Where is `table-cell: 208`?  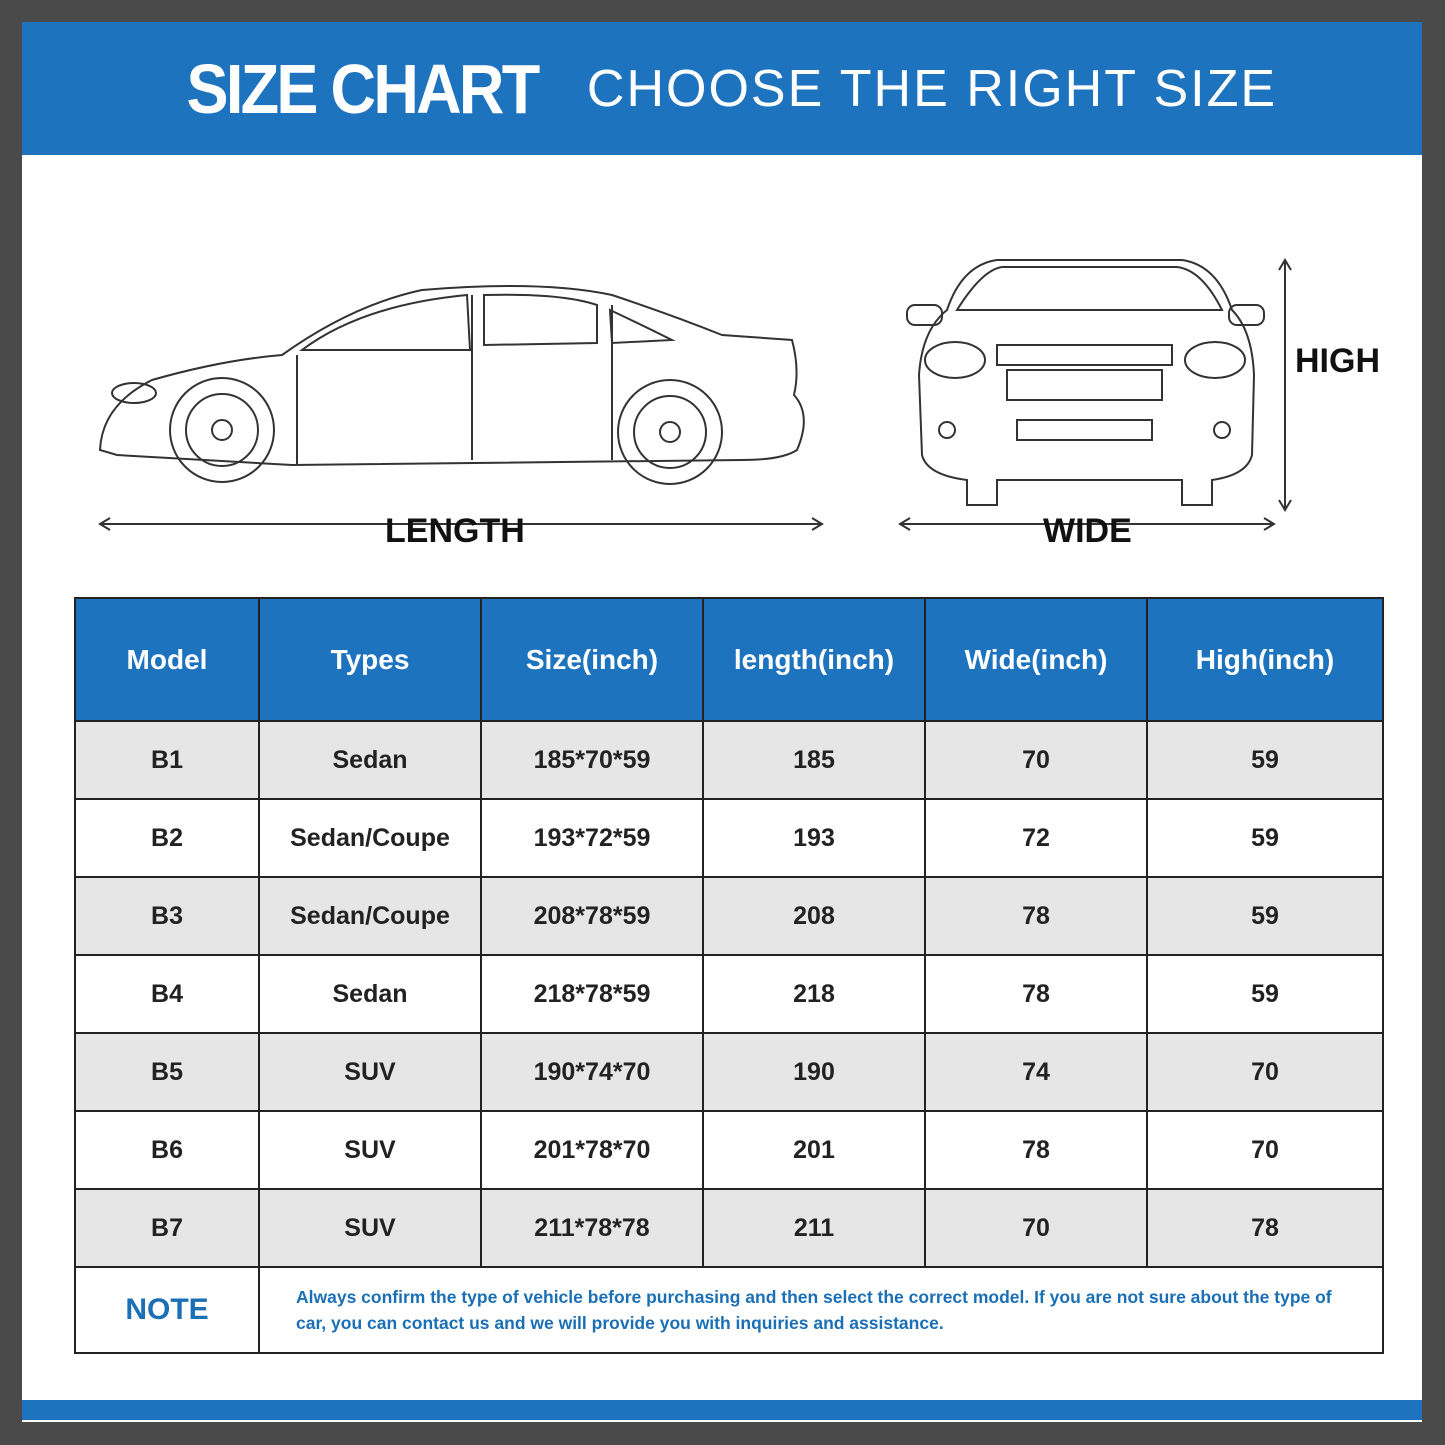
table-cell: 208 is located at coordinates (814, 916).